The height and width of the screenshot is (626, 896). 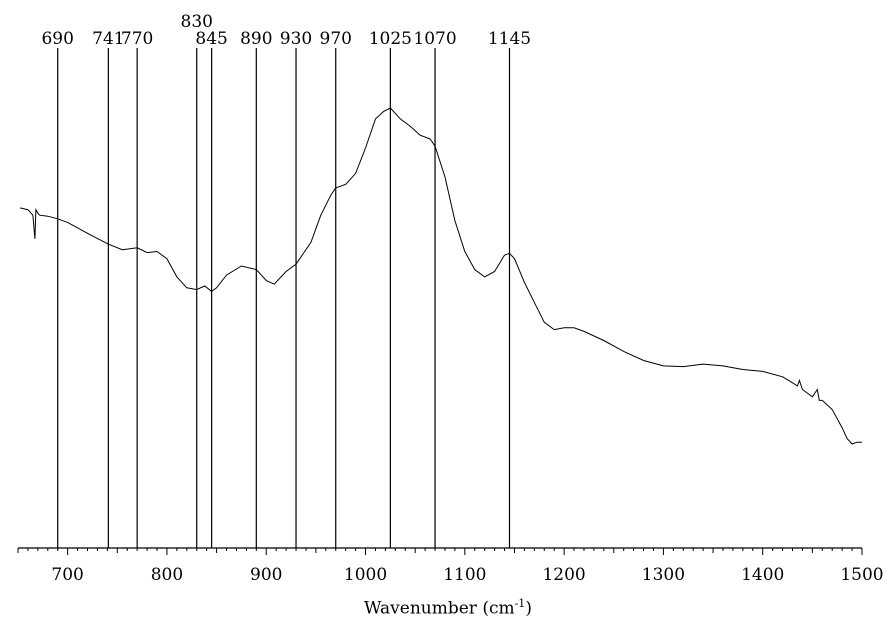 I want to click on peak-label-1025: 1025, so click(x=390, y=39).